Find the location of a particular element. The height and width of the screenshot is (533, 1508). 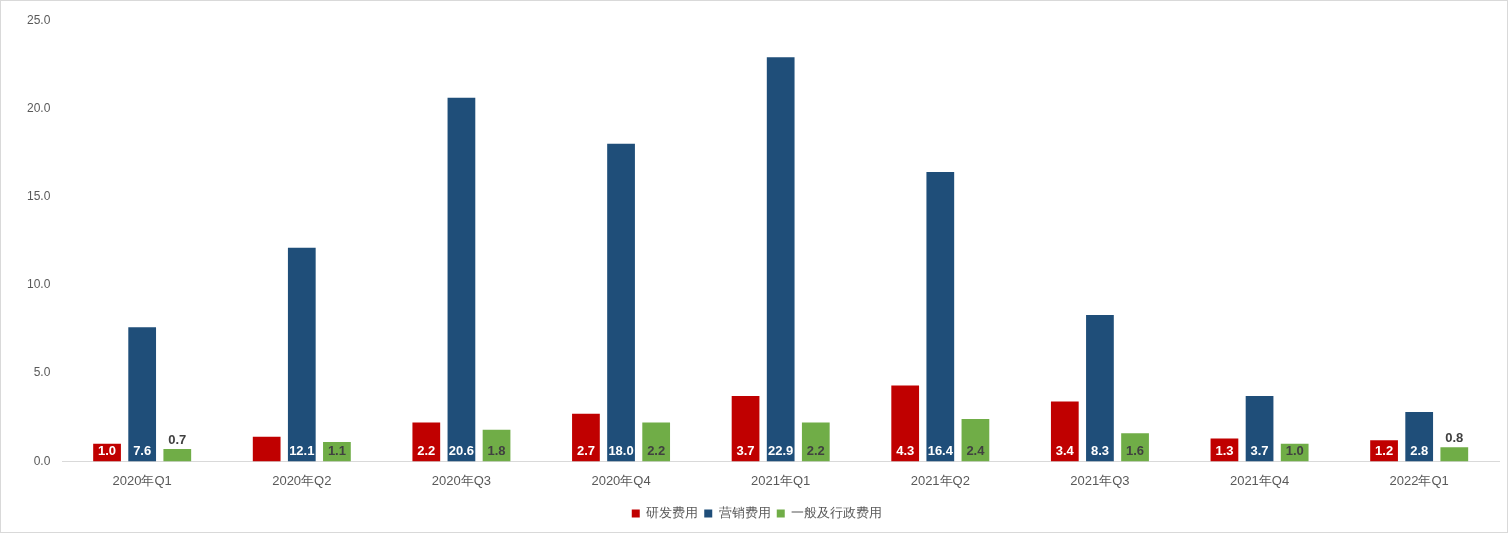

legend-label: 营销费用 is located at coordinates (744, 513).